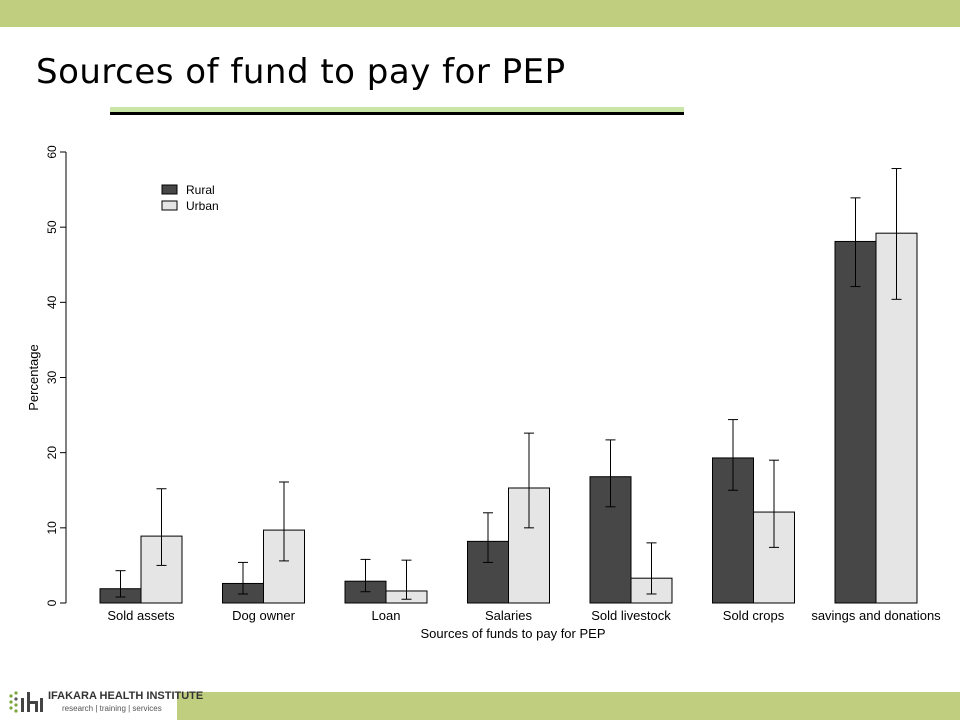  Describe the element at coordinates (52, 302) in the screenshot. I see `y-tick-label: 40` at that location.